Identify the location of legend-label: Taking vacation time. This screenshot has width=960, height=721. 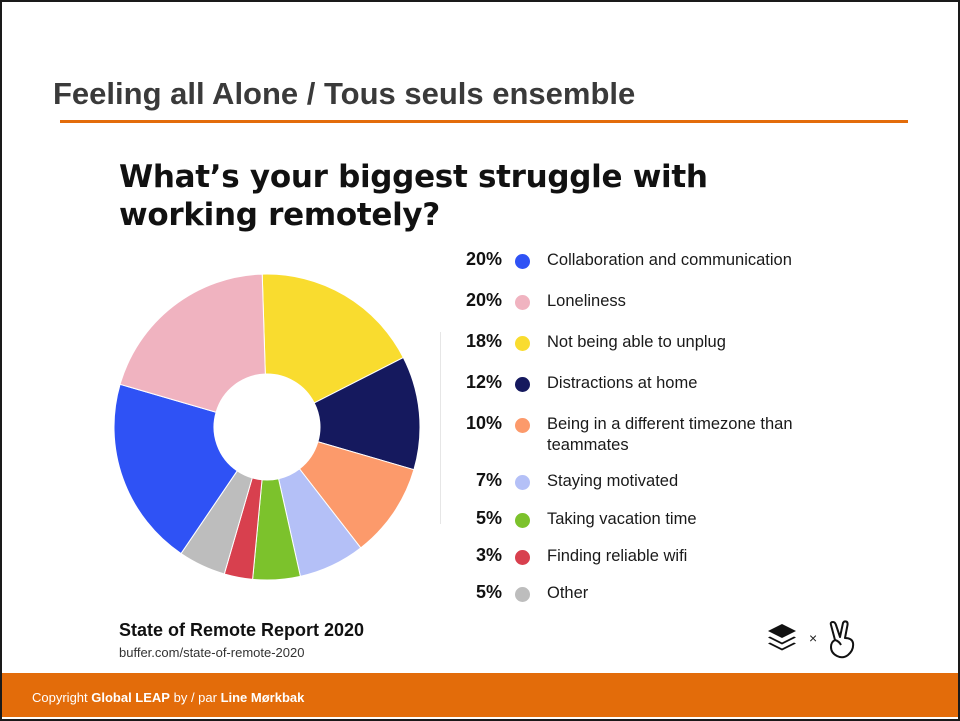
(622, 519).